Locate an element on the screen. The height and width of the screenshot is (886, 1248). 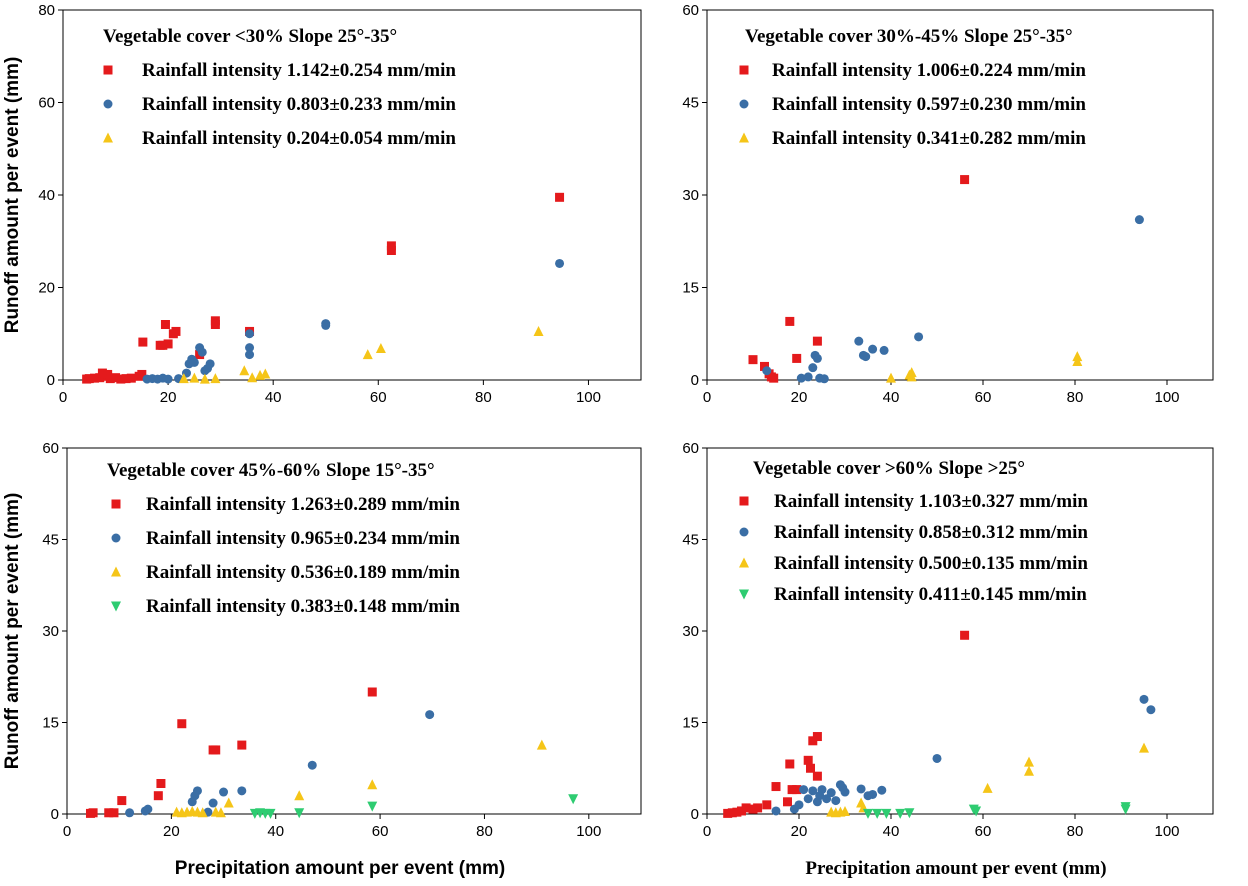
x-tick-label: 80 is located at coordinates (484, 831).